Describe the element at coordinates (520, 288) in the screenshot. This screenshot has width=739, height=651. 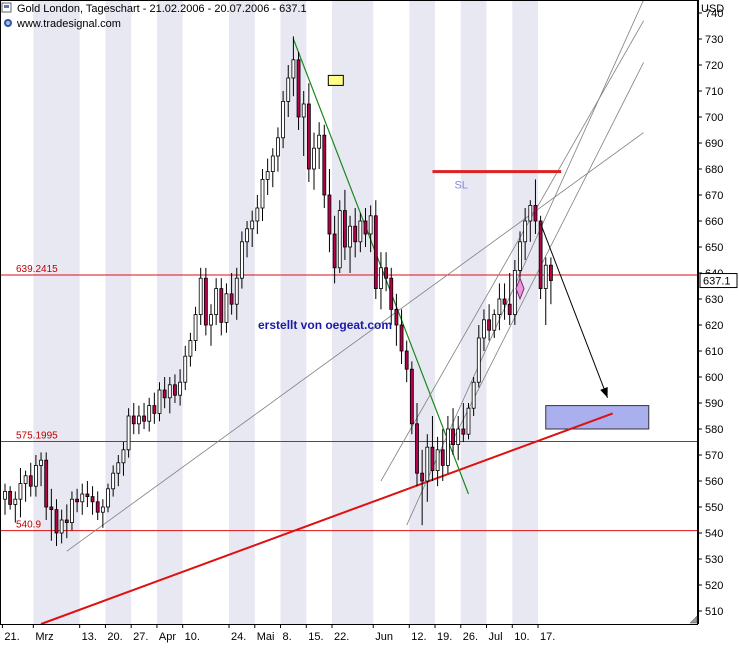
I see `diamond-marker` at that location.